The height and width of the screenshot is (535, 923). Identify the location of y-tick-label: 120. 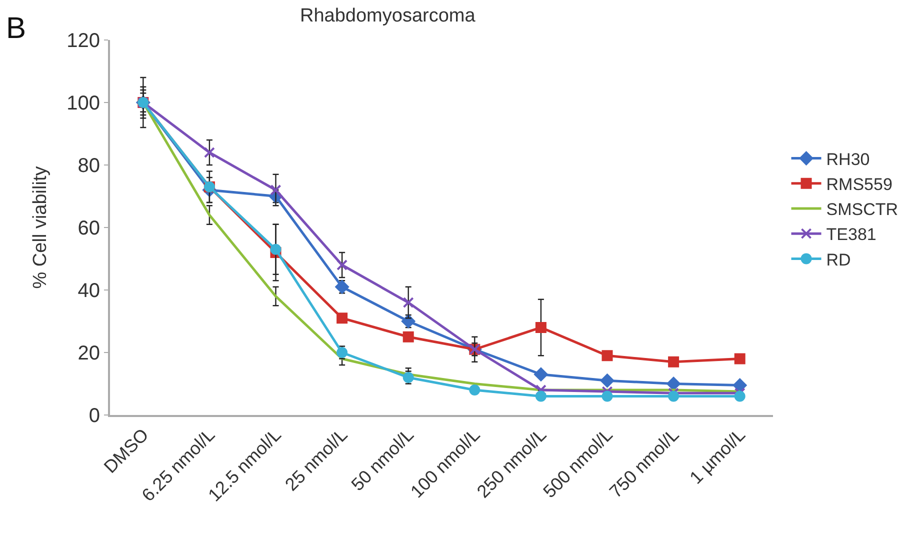
(83, 41).